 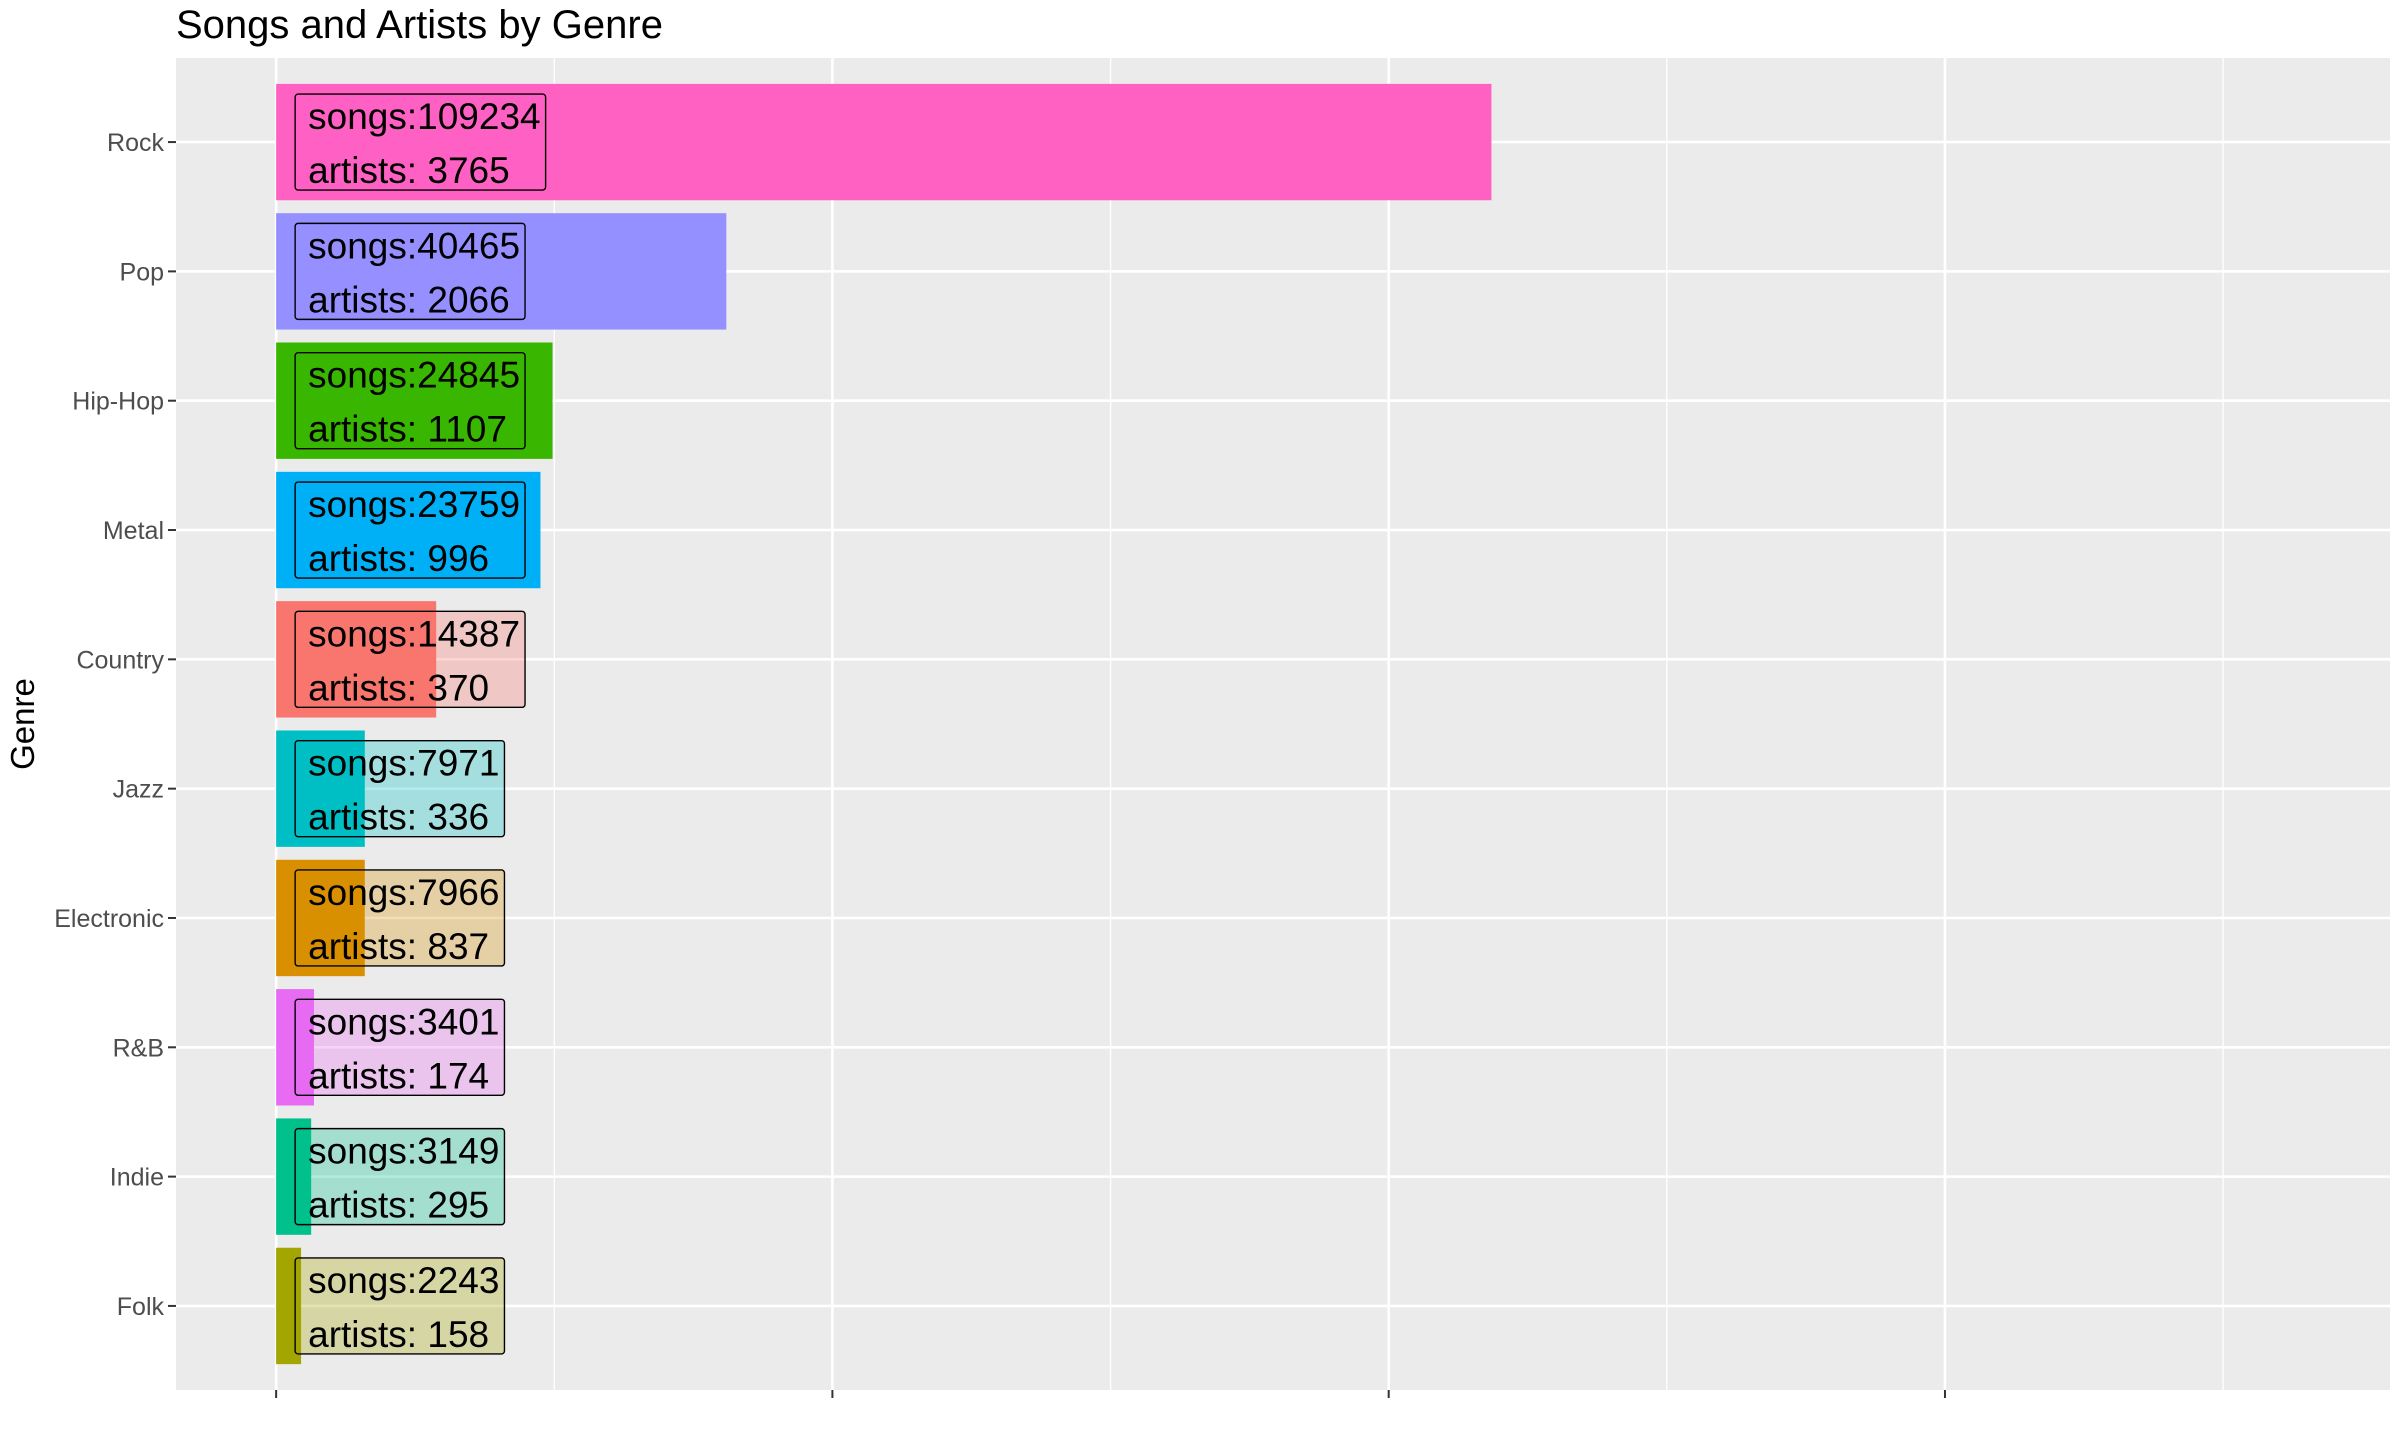 I want to click on data-label-artists: artists: 295, so click(x=398, y=1205).